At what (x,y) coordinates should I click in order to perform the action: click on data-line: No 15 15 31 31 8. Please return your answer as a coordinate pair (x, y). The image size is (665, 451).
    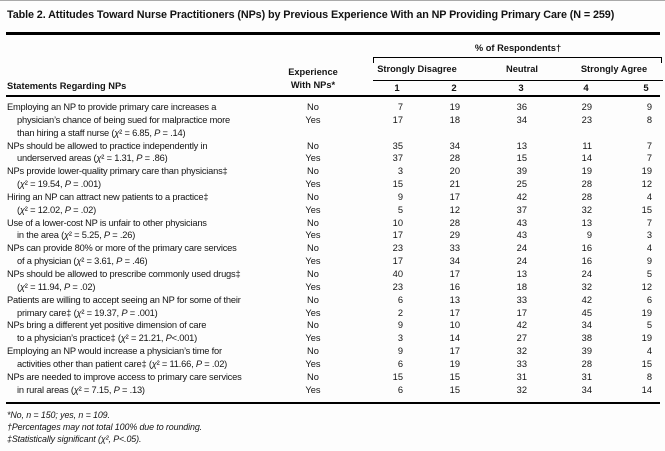
    Looking at the image, I should click on (469, 377).